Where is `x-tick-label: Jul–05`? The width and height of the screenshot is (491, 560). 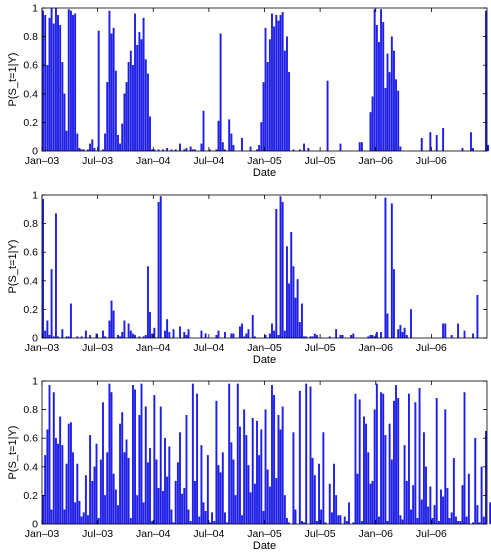 x-tick-label: Jul–05 is located at coordinates (320, 534).